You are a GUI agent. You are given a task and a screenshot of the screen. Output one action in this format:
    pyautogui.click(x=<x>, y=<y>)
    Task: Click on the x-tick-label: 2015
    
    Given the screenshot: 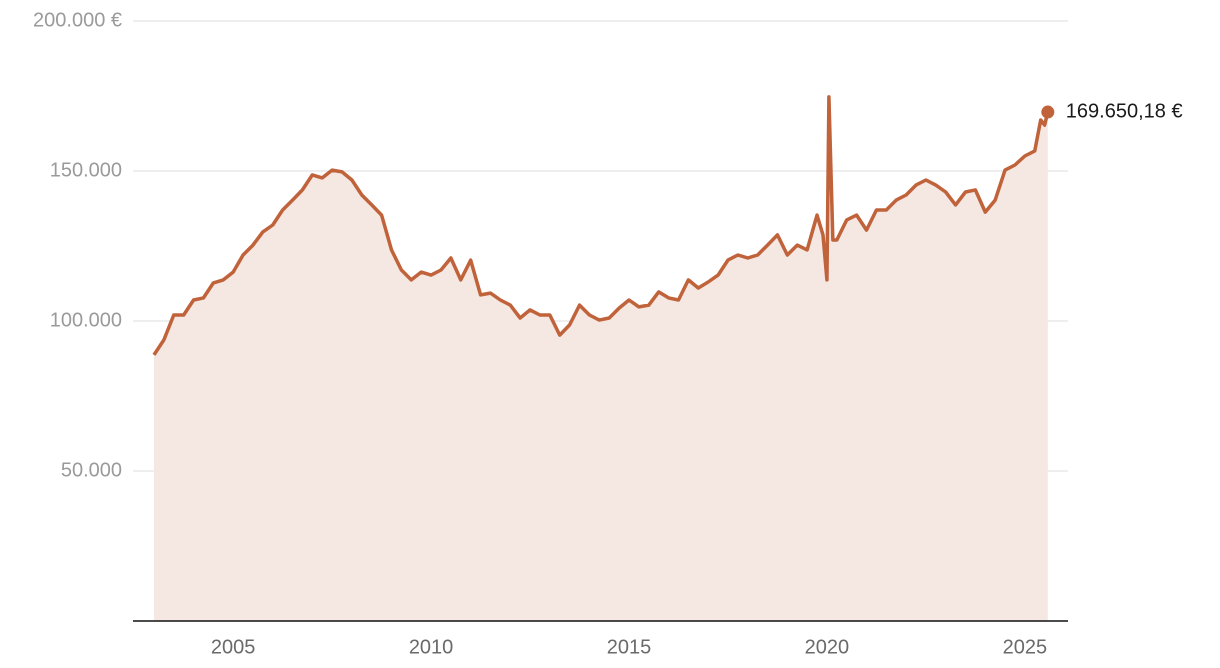 What is the action you would take?
    pyautogui.click(x=629, y=647)
    